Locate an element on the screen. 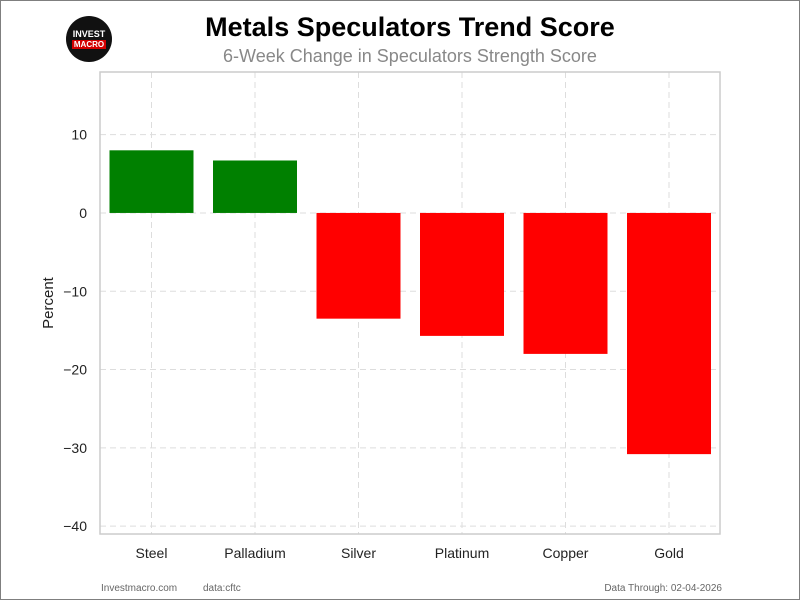  footer-data-through: Data Through: 02-04-2026 is located at coordinates (663, 588).